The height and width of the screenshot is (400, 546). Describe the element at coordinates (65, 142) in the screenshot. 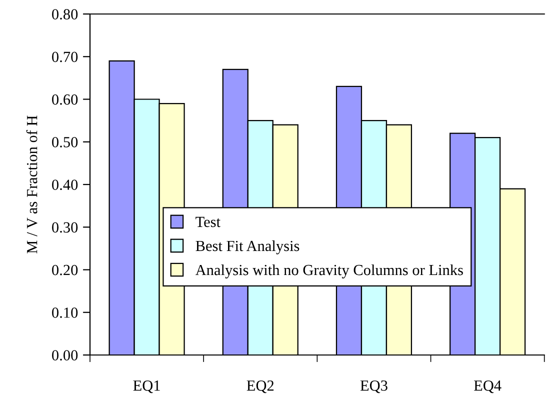

I see `y-tick-label: 0.50` at that location.